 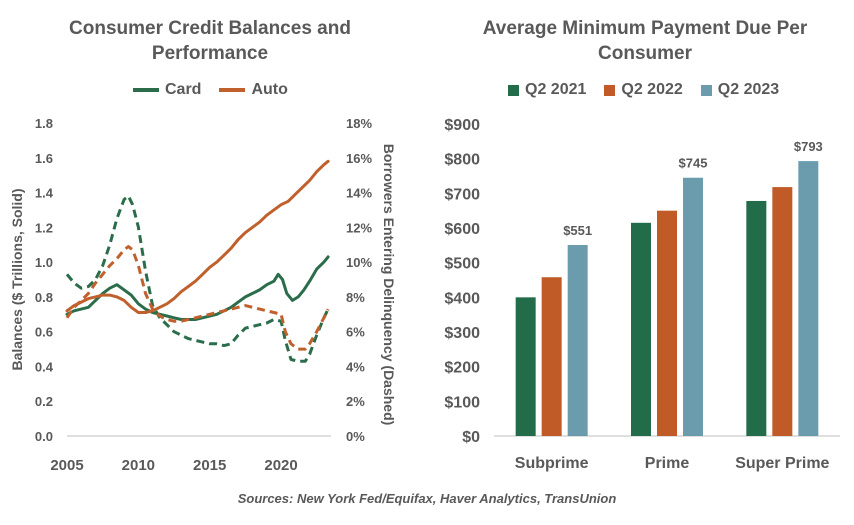 I want to click on data-label: $793, so click(x=808, y=146).